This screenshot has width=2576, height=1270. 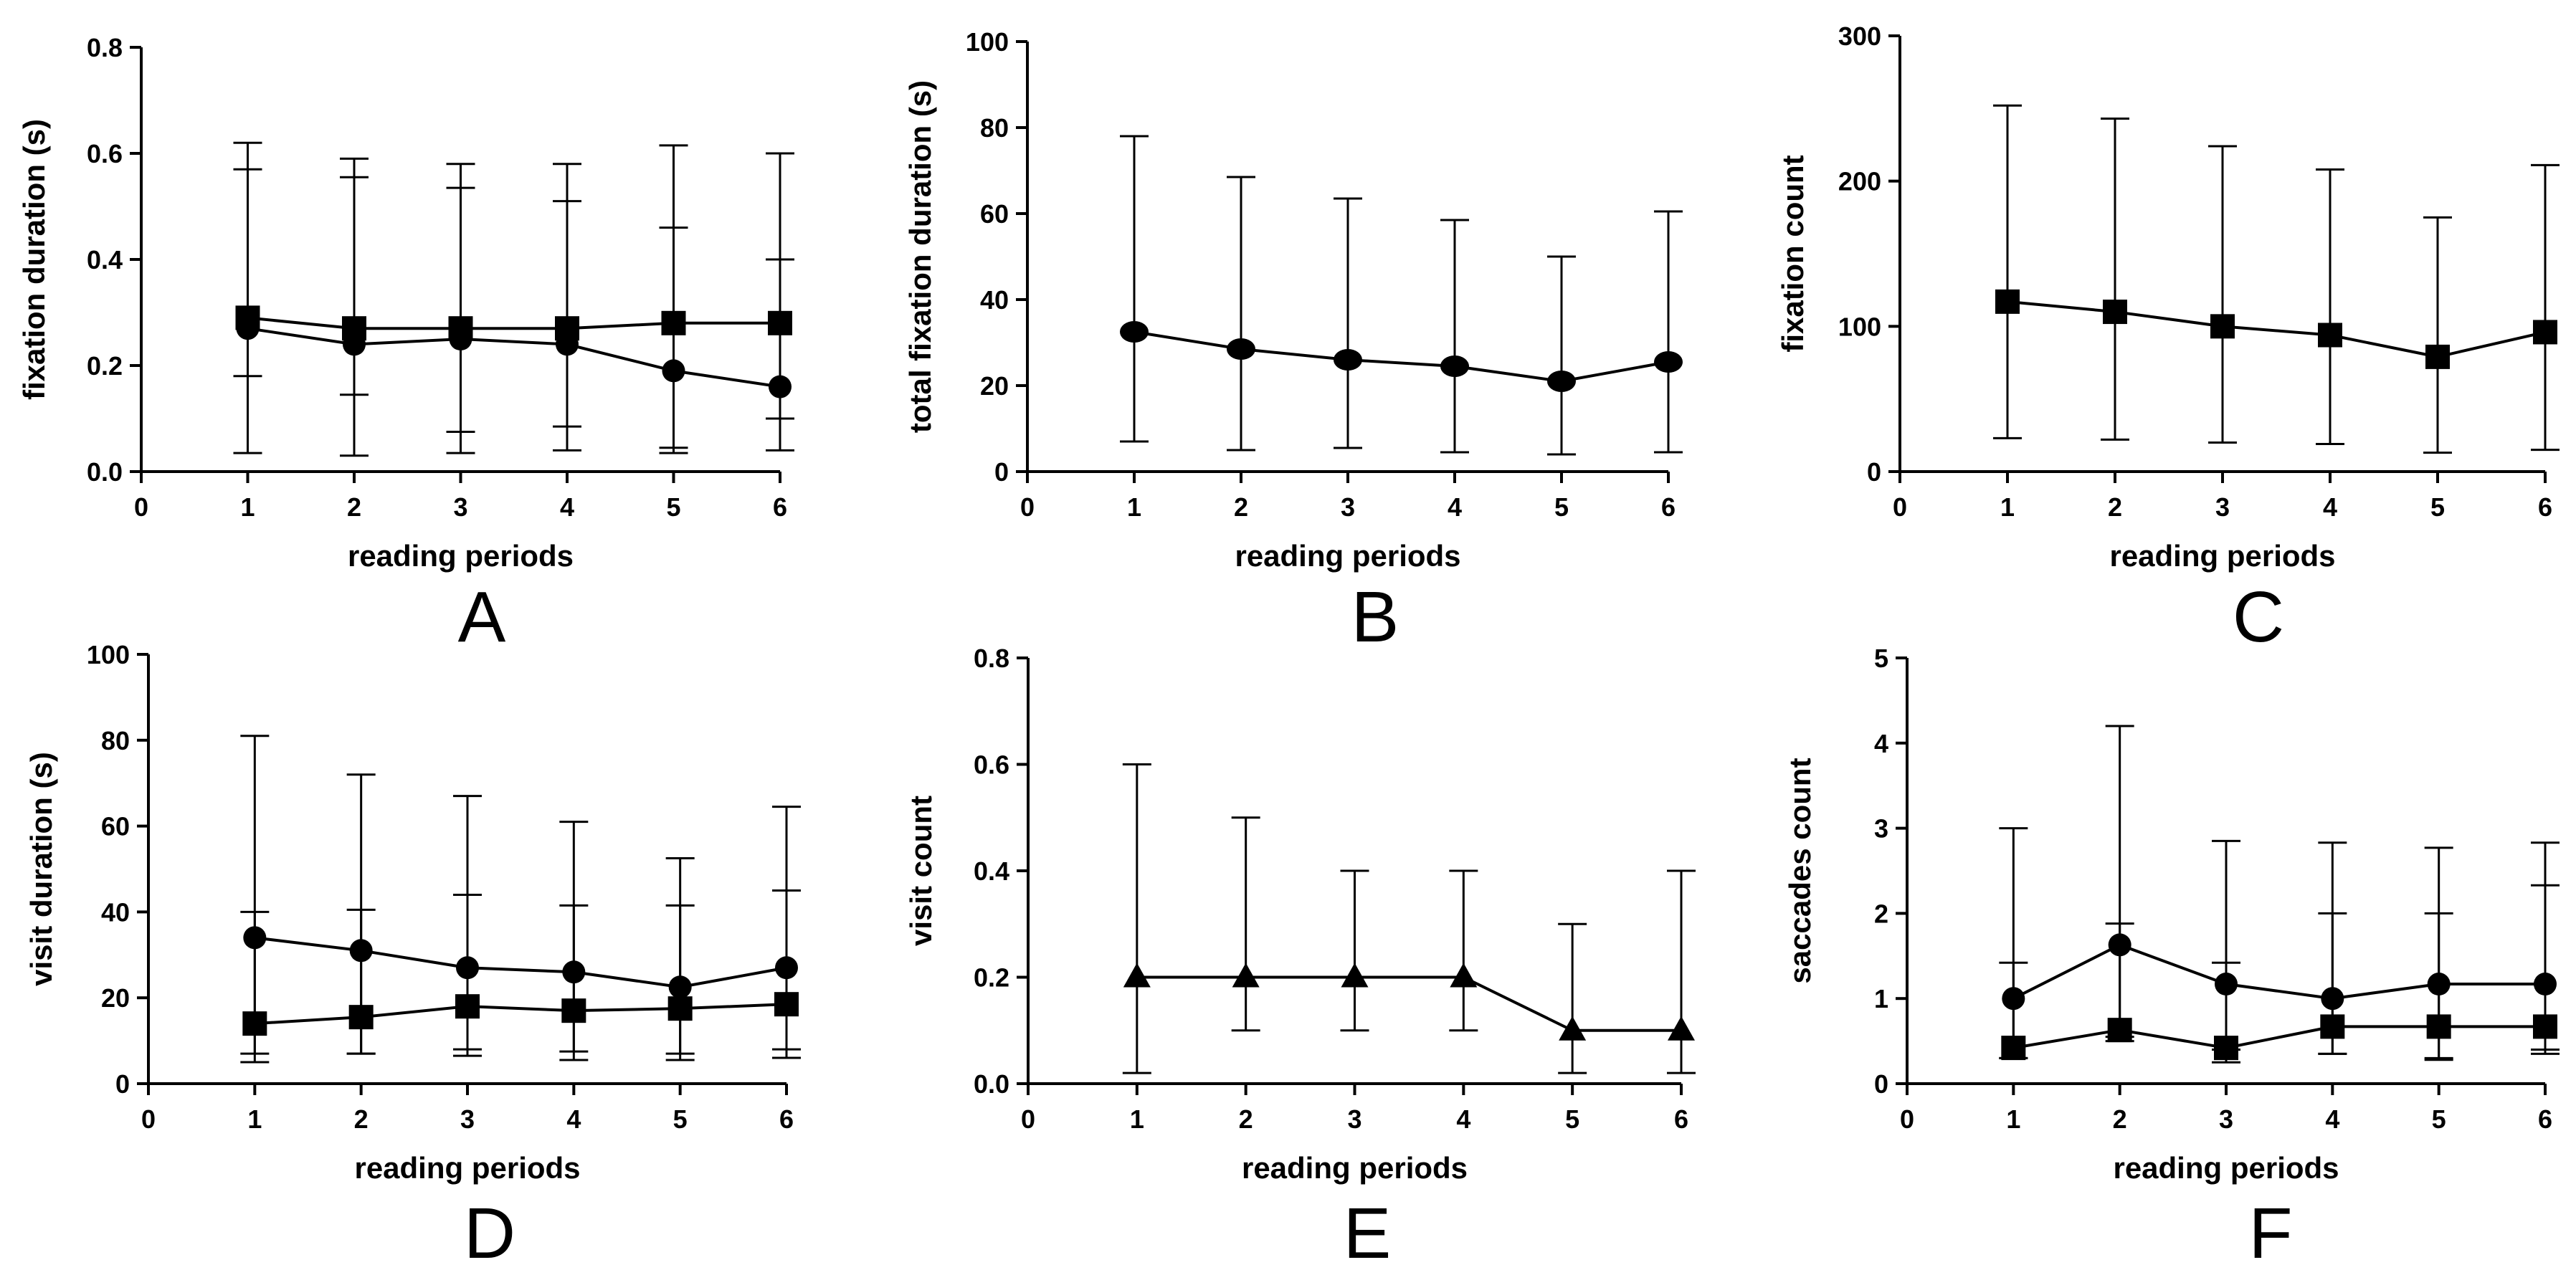 I want to click on y-axis-label: total fixation duration (s), so click(x=920, y=256).